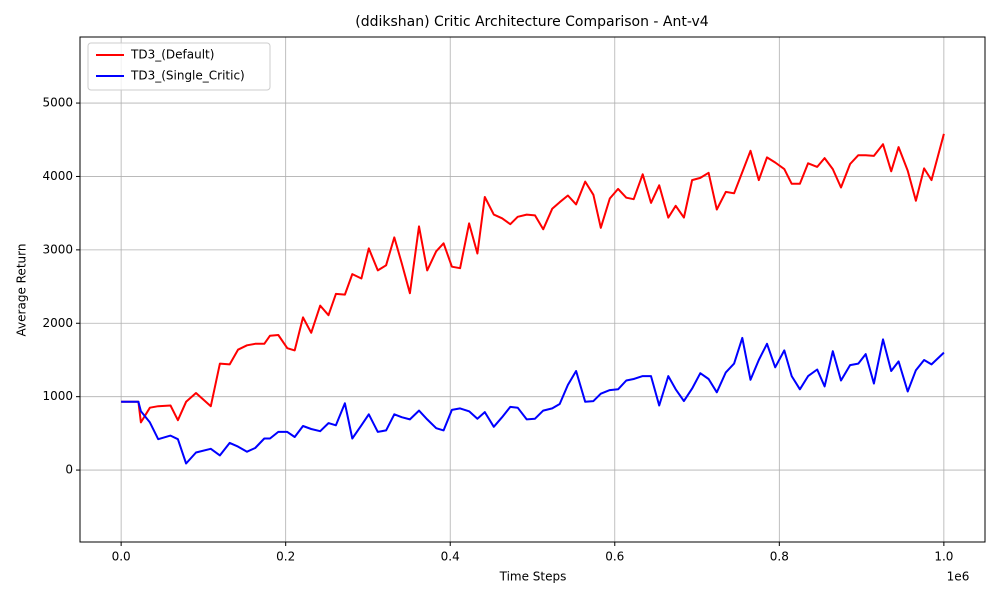 This screenshot has height=600, width=1000. What do you see at coordinates (57, 396) in the screenshot?
I see `y-tick-label: 1000` at bounding box center [57, 396].